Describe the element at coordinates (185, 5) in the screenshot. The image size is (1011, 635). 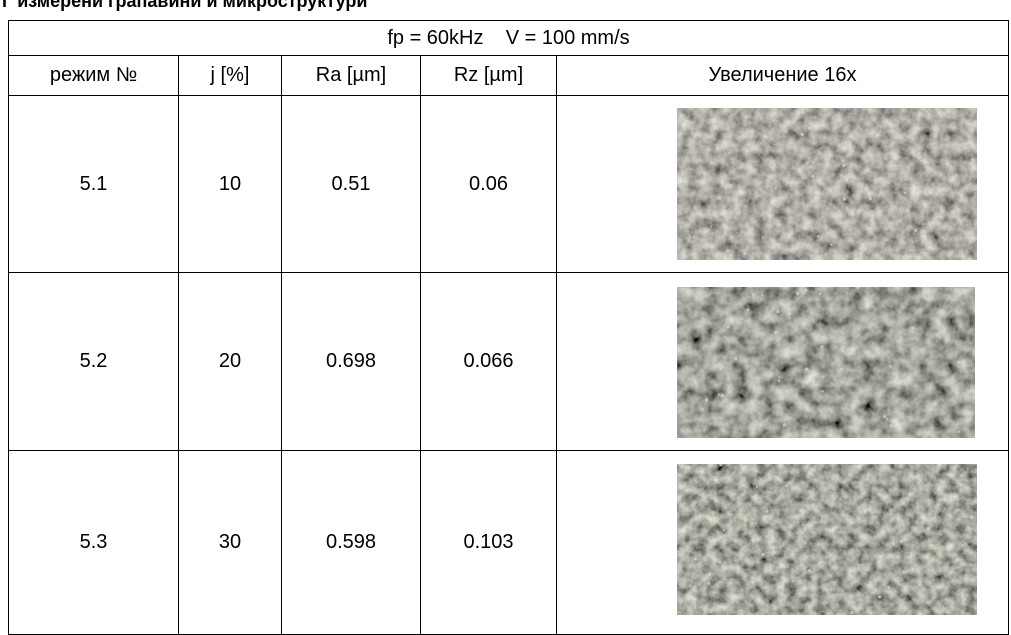
I see `document-title: Г измерени грапавини и микроструктури` at that location.